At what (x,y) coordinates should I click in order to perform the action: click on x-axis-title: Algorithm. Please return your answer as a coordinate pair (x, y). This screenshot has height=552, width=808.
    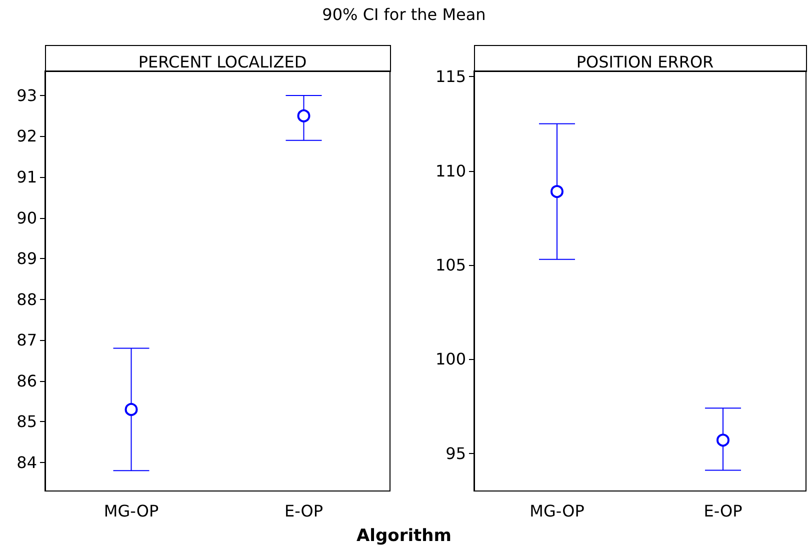
    Looking at the image, I should click on (404, 536).